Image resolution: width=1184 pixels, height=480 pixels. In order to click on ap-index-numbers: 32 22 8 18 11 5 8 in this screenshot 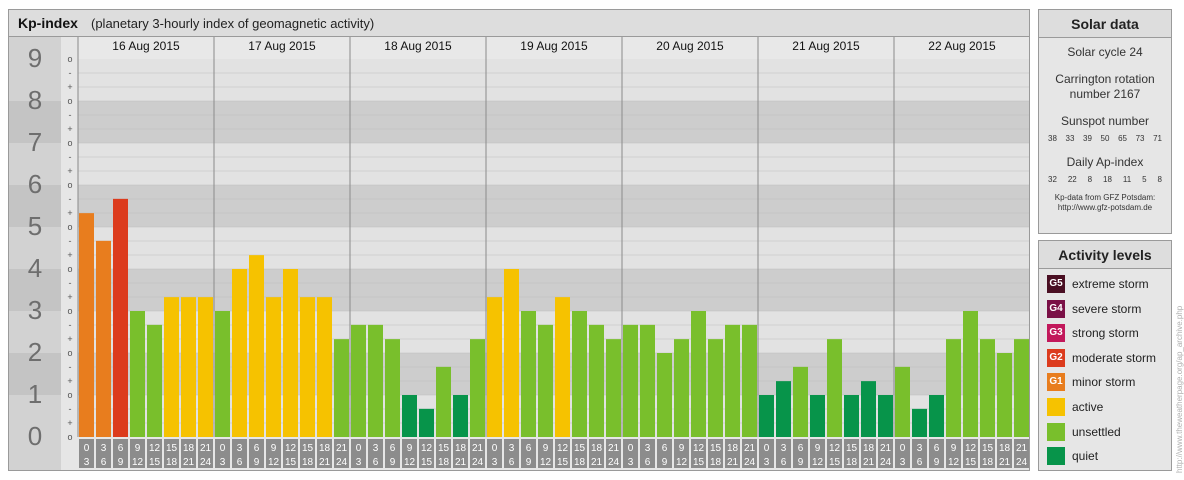, I will do `click(1105, 179)`.